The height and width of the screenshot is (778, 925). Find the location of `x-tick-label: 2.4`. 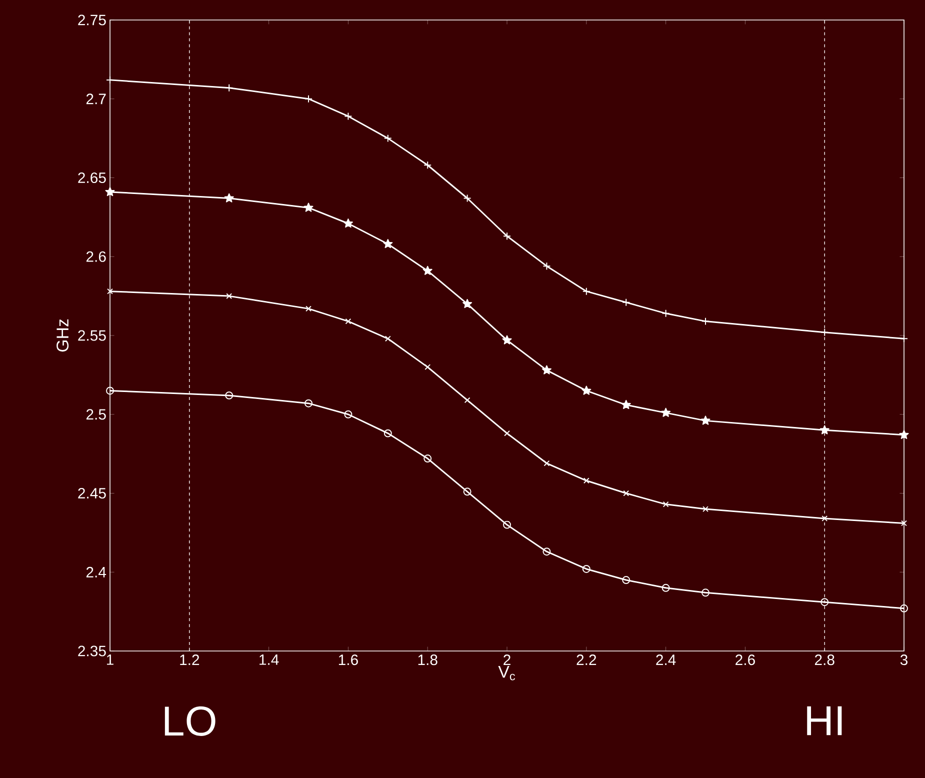

x-tick-label: 2.4 is located at coordinates (666, 659).